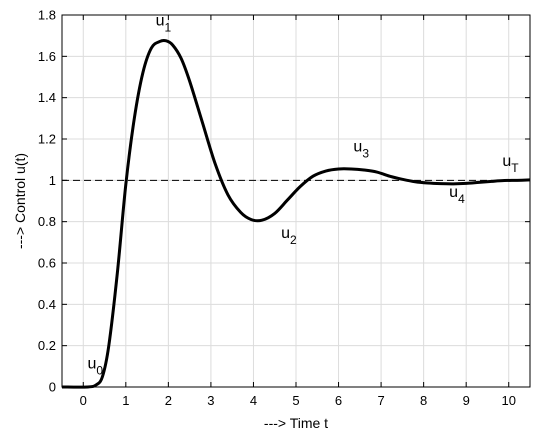  What do you see at coordinates (47, 304) in the screenshot?
I see `y-tick-label-2: 0.4` at bounding box center [47, 304].